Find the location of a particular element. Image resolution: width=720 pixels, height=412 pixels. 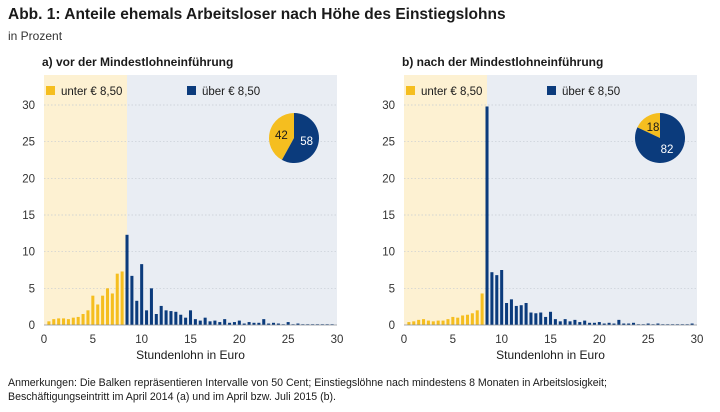

x-tick-label: 15 is located at coordinates (190, 340).